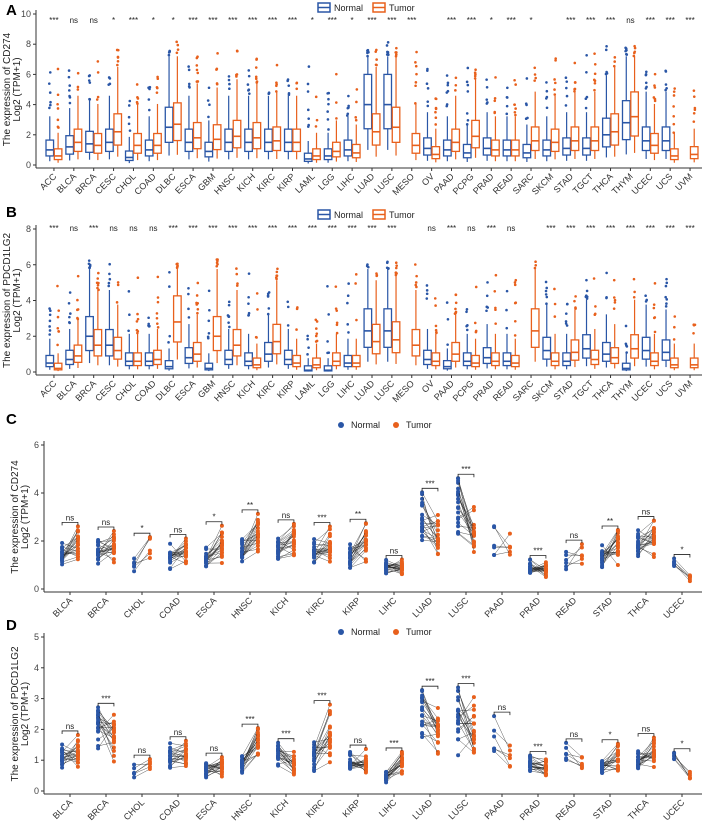 The image size is (708, 827). Describe the element at coordinates (683, 388) in the screenshot. I see `x-tick-label: UVM` at that location.